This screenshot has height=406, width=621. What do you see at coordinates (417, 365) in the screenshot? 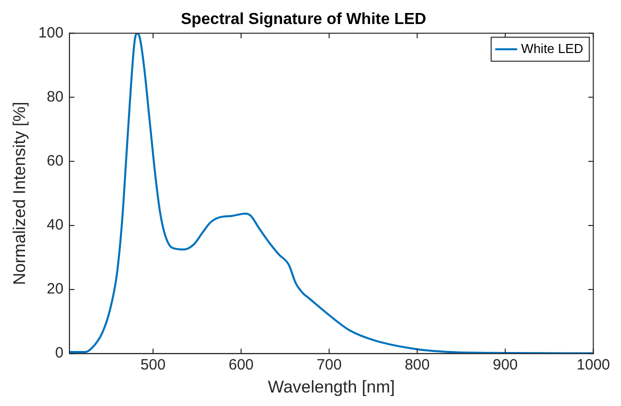
I see `x-tick-label: 800` at bounding box center [417, 365].